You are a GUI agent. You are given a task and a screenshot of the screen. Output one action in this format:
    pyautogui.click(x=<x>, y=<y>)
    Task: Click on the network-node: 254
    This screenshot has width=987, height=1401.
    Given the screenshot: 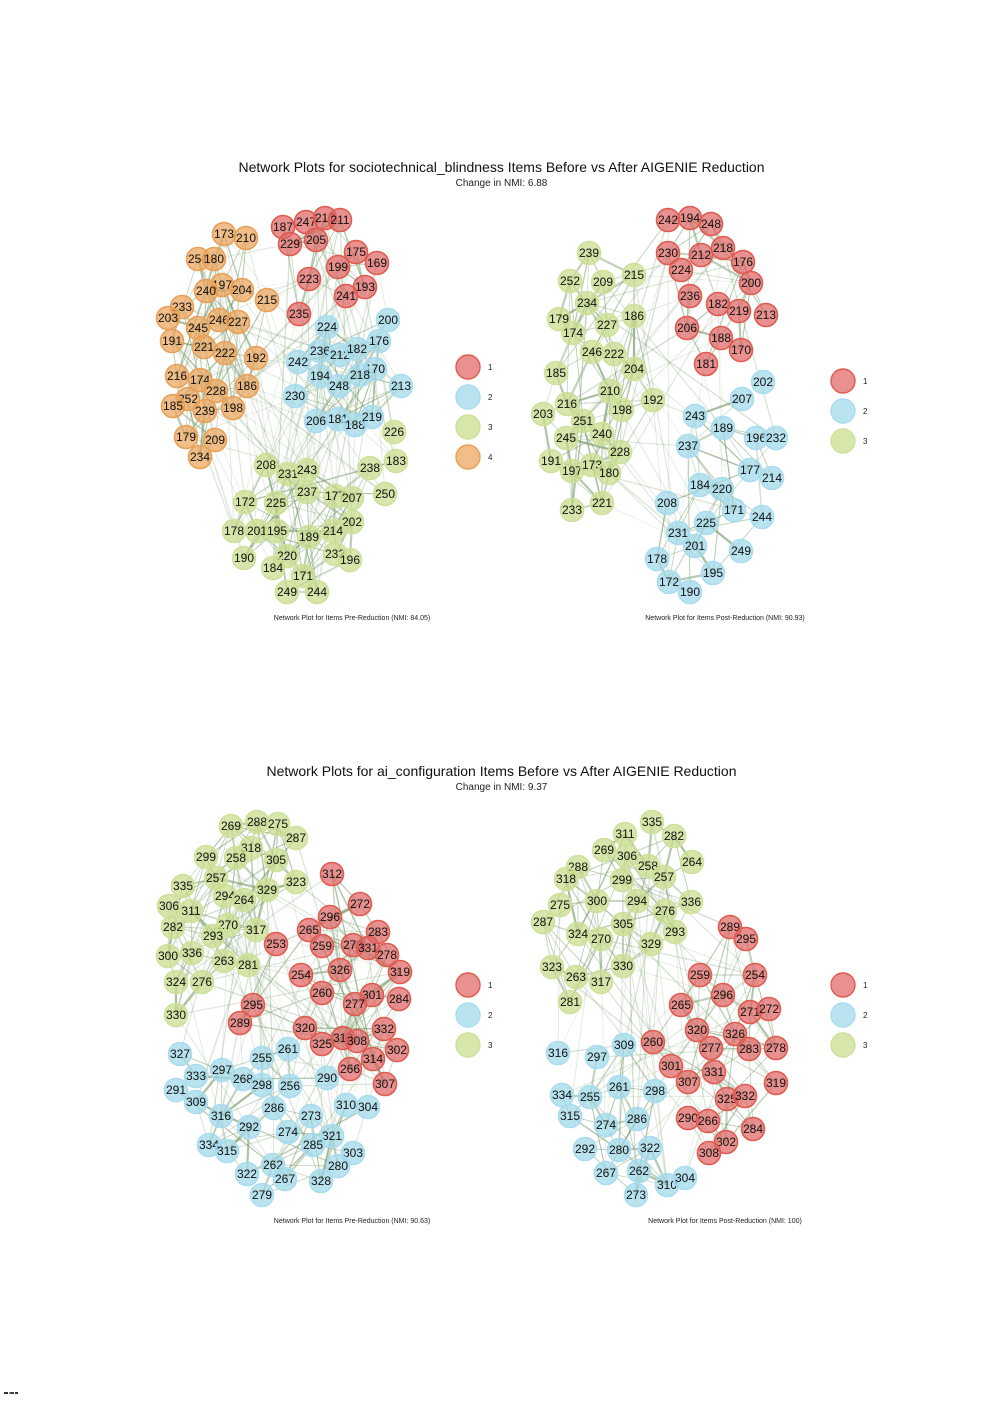 What is the action you would take?
    pyautogui.click(x=755, y=975)
    